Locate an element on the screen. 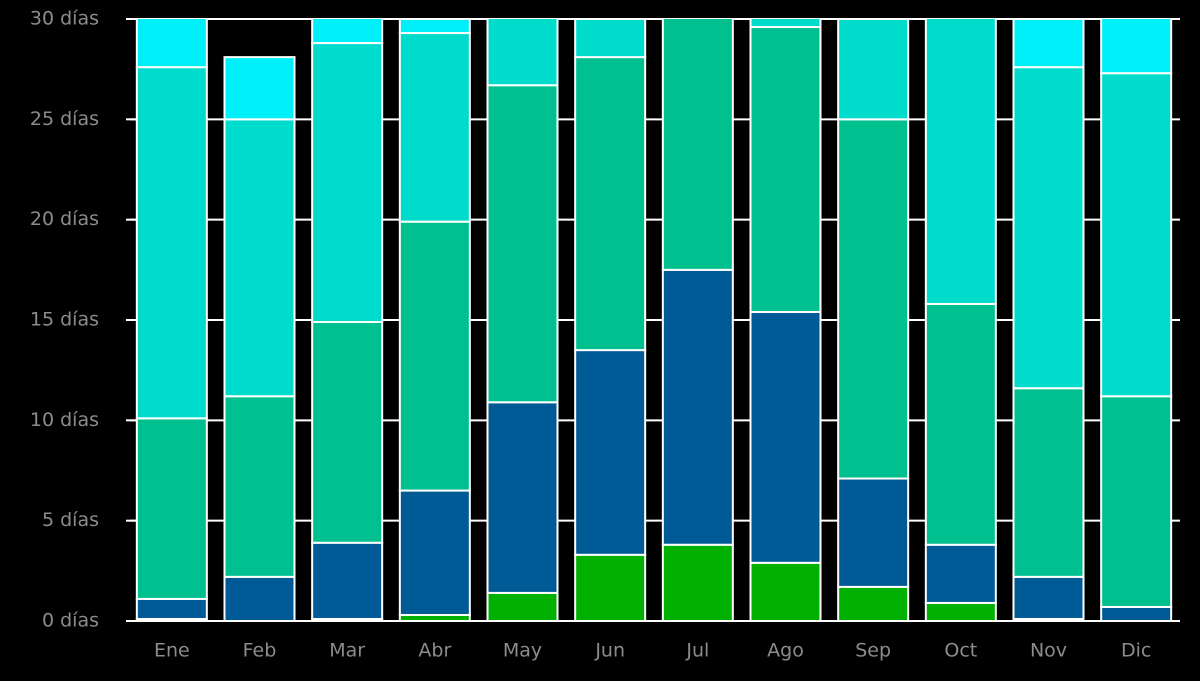 The height and width of the screenshot is (681, 1200). y-tick-label: 10 días is located at coordinates (64, 420).